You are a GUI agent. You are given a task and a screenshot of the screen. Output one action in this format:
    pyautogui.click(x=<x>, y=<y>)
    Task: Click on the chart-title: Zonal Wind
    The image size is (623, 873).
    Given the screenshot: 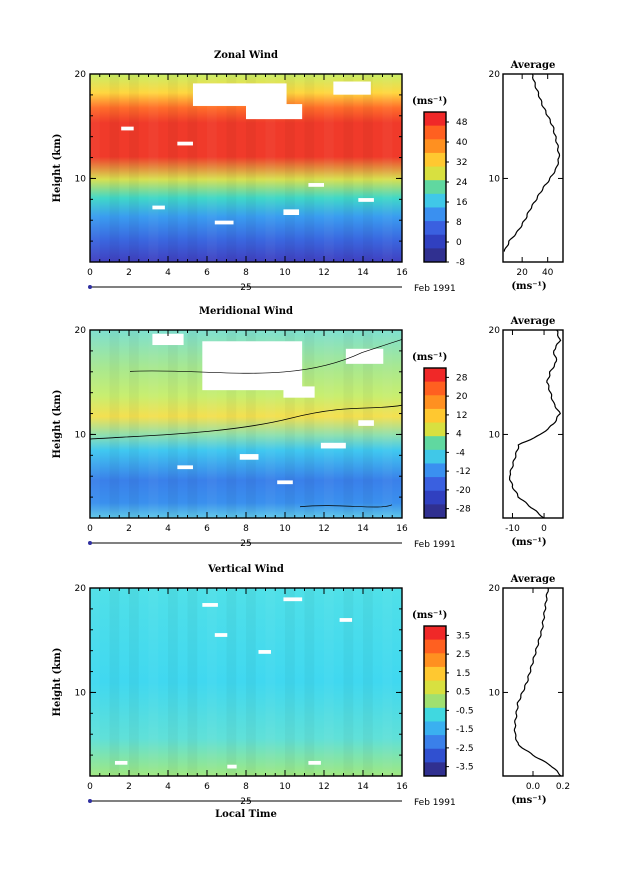 What is the action you would take?
    pyautogui.click(x=246, y=55)
    